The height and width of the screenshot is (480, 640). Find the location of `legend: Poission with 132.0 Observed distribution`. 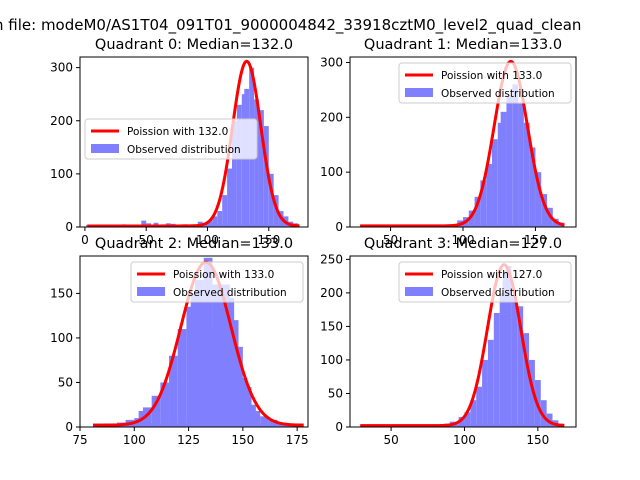

legend: Poission with 132.0 Observed distribution is located at coordinates (171, 139).